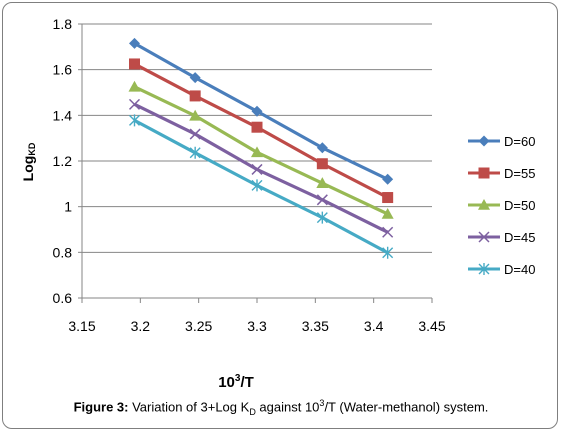  I want to click on y-tick-label: 0.8, so click(63, 252).